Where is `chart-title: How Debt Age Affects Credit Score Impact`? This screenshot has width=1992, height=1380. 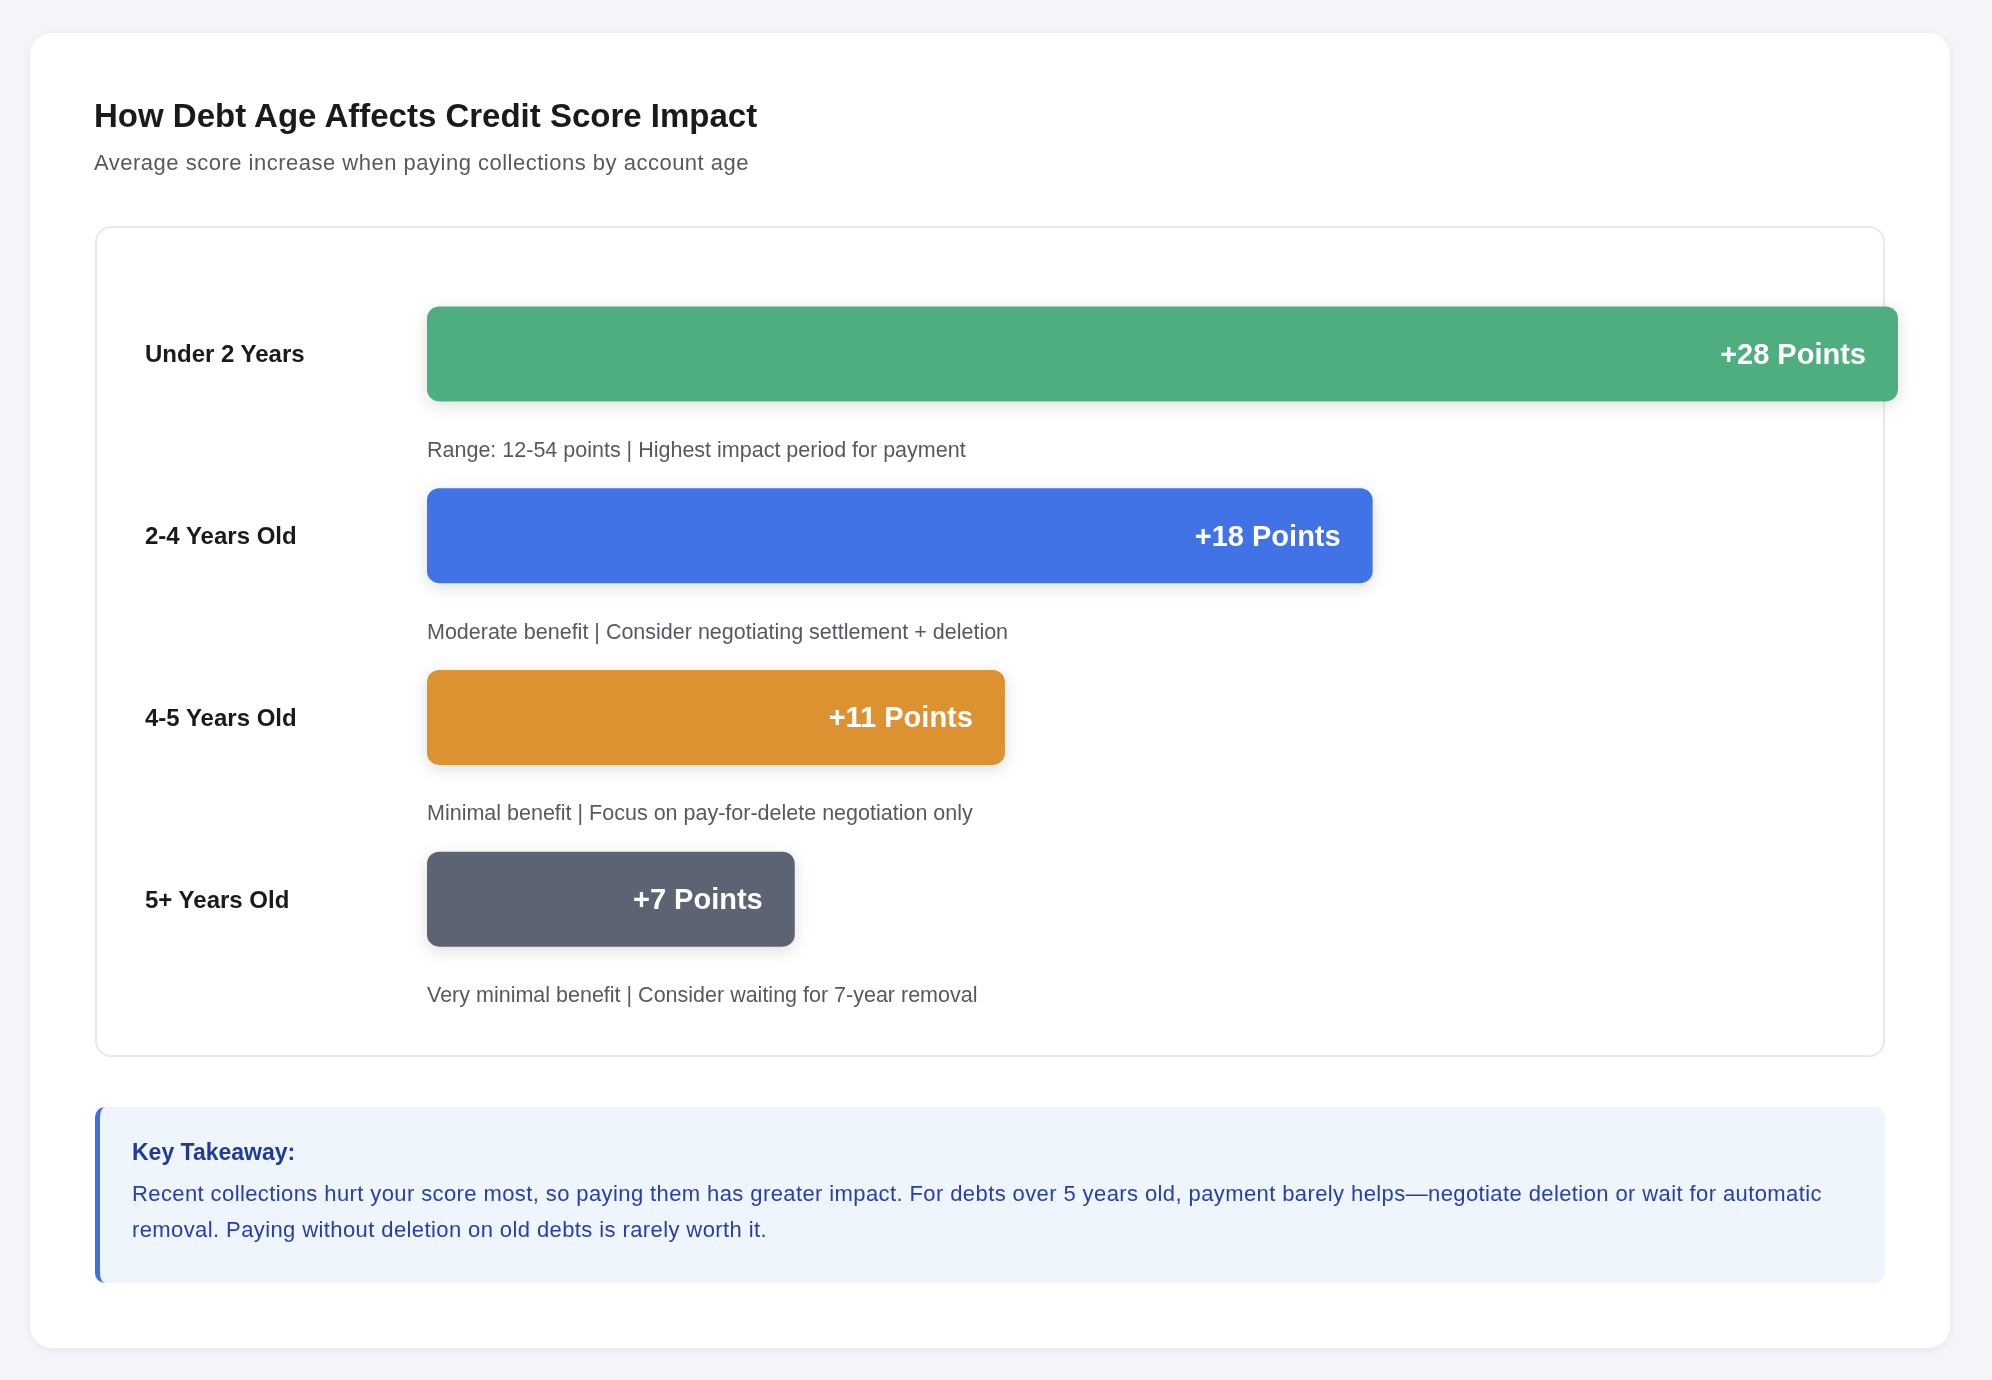 chart-title: How Debt Age Affects Credit Score Impact is located at coordinates (426, 116).